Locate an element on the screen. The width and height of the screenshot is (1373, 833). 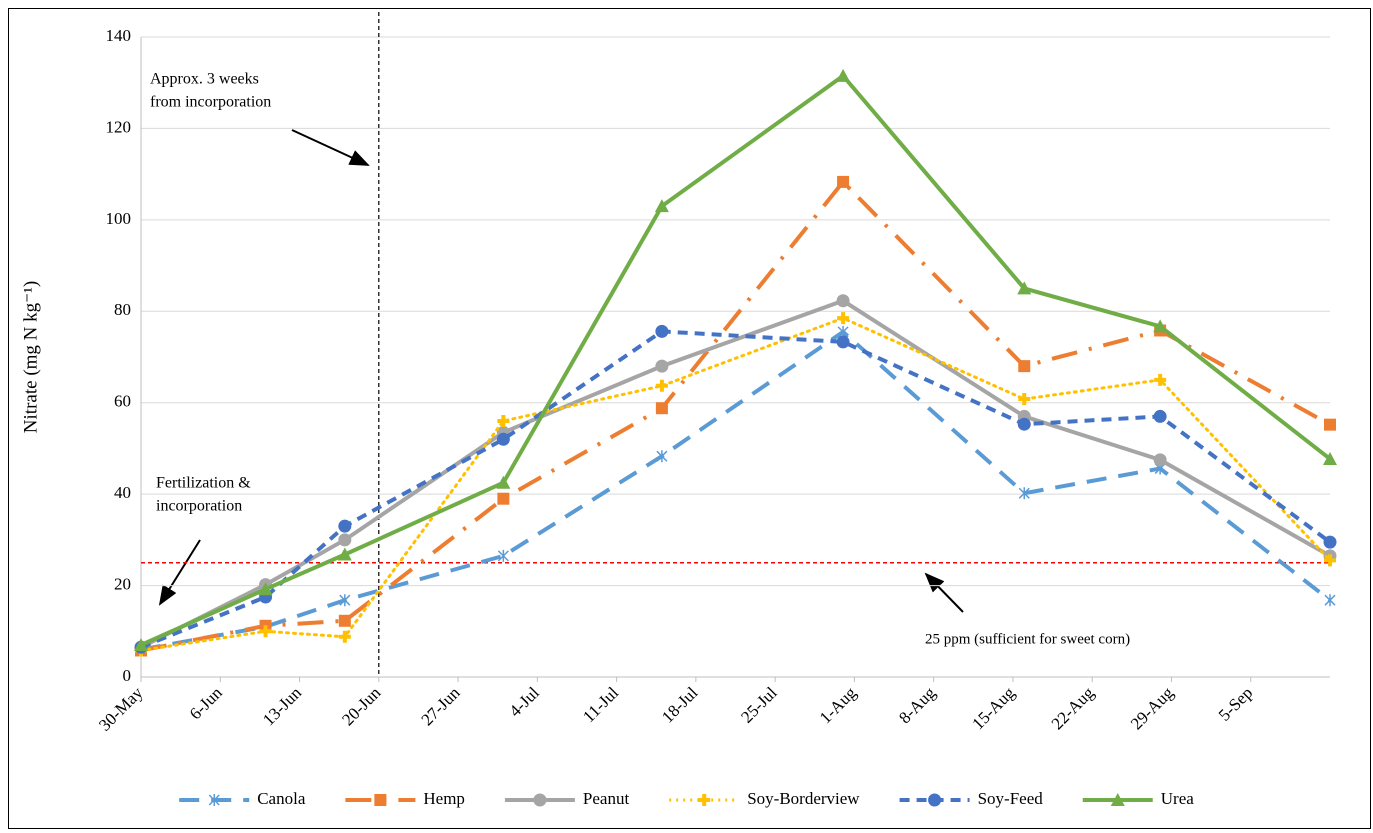
y-tick-label: 120 is located at coordinates (119, 126).